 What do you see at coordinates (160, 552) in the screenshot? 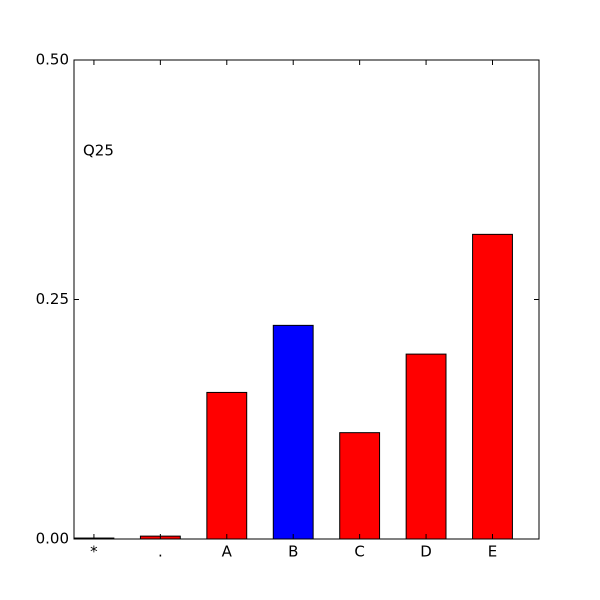
I see `x-tick-label: .` at bounding box center [160, 552].